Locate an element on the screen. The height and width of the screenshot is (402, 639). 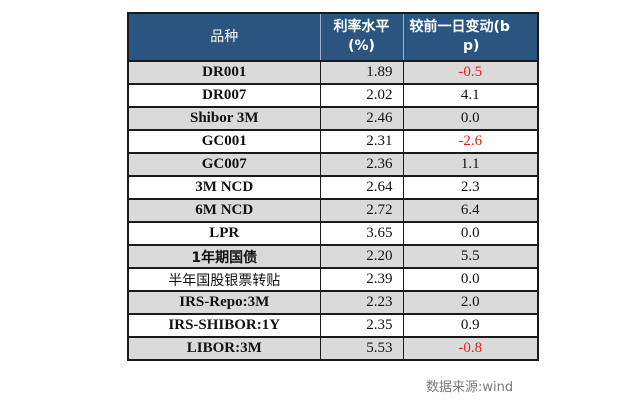
rate-value: 2.02 is located at coordinates (361, 95).